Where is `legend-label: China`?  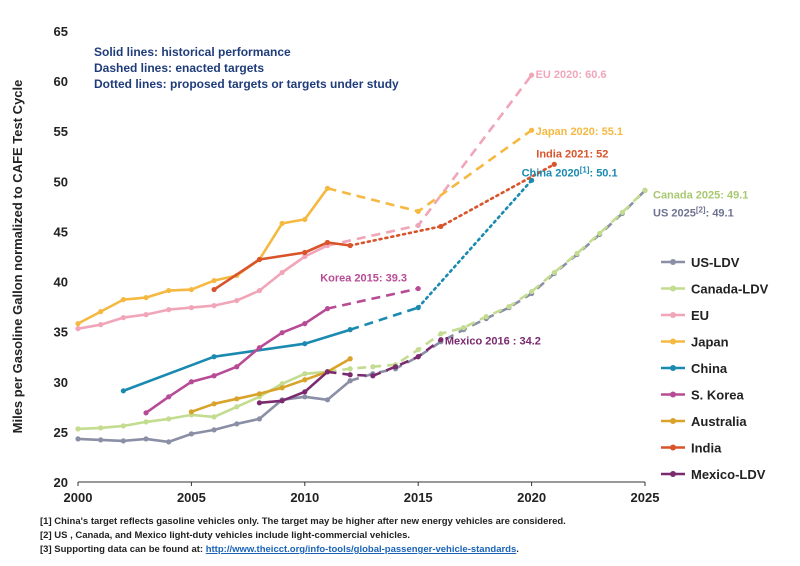
legend-label: China is located at coordinates (709, 368).